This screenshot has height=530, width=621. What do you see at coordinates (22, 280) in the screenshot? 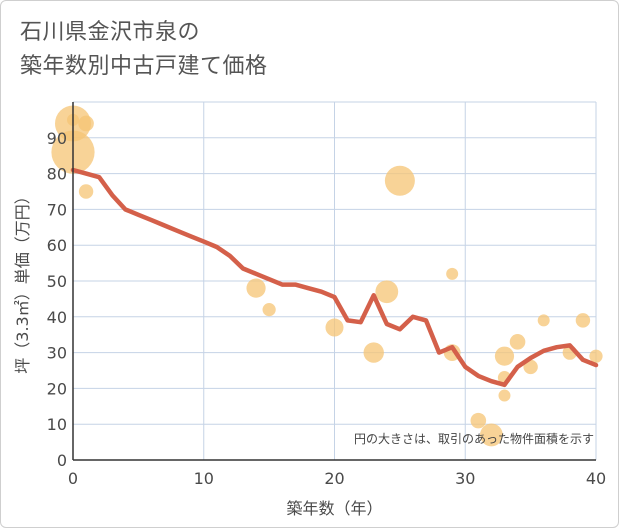
I see `y-axis-label: 坪（3.3㎡）単価（万円）` at bounding box center [22, 280].